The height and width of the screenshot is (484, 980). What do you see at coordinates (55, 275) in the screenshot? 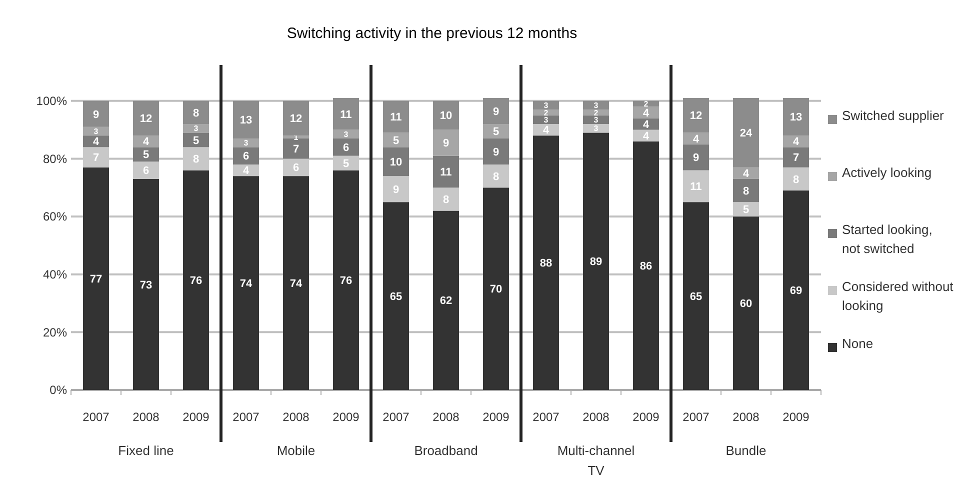
I see `y-tick-label: 40%` at bounding box center [55, 275].